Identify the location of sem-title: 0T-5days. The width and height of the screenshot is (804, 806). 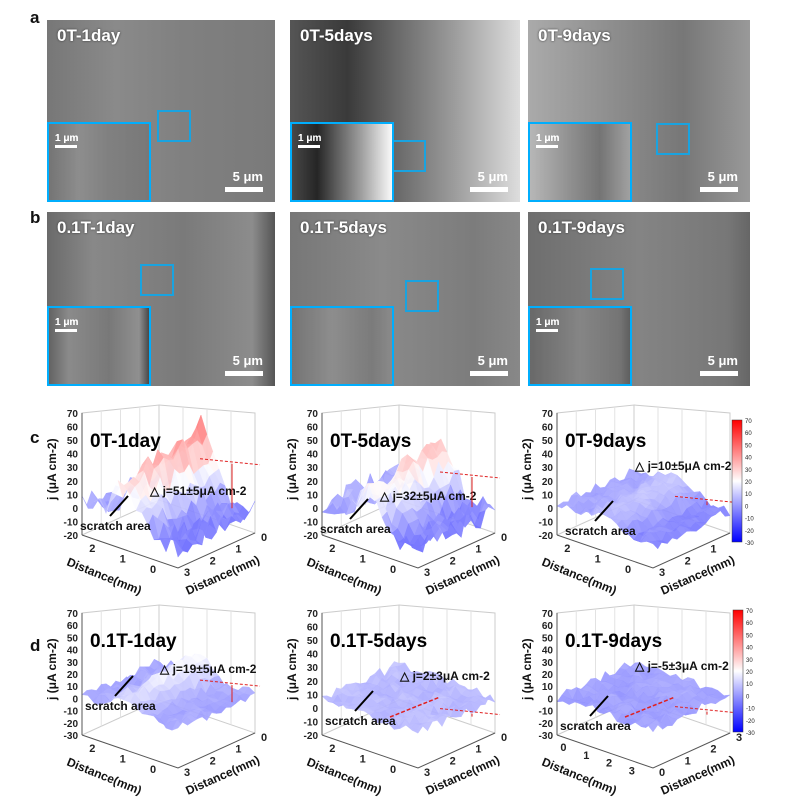
(336, 35).